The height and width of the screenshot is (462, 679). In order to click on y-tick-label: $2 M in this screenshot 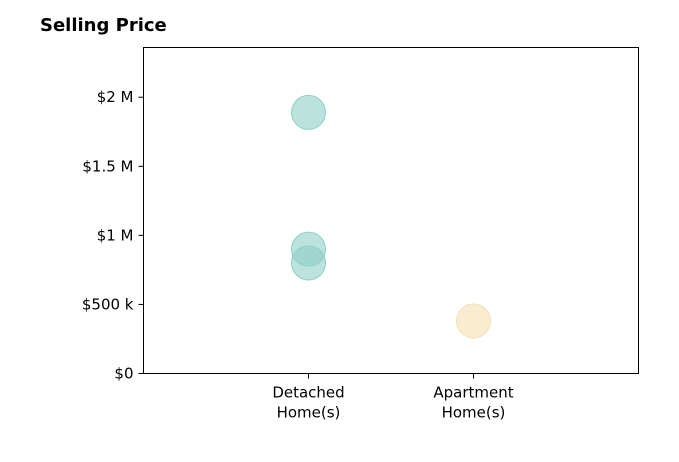, I will do `click(115, 97)`.